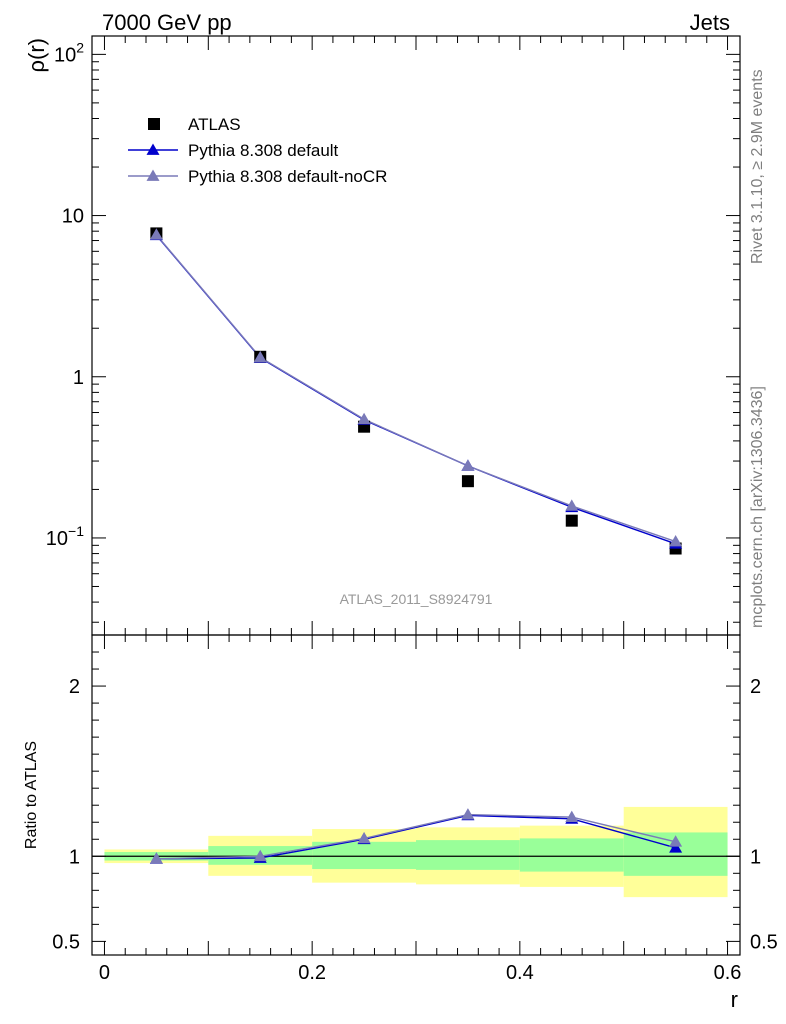 This screenshot has height=1024, width=786. Describe the element at coordinates (287, 176) in the screenshot. I see `legend-entry-label: Pythia 8.308 default-noCR` at that location.